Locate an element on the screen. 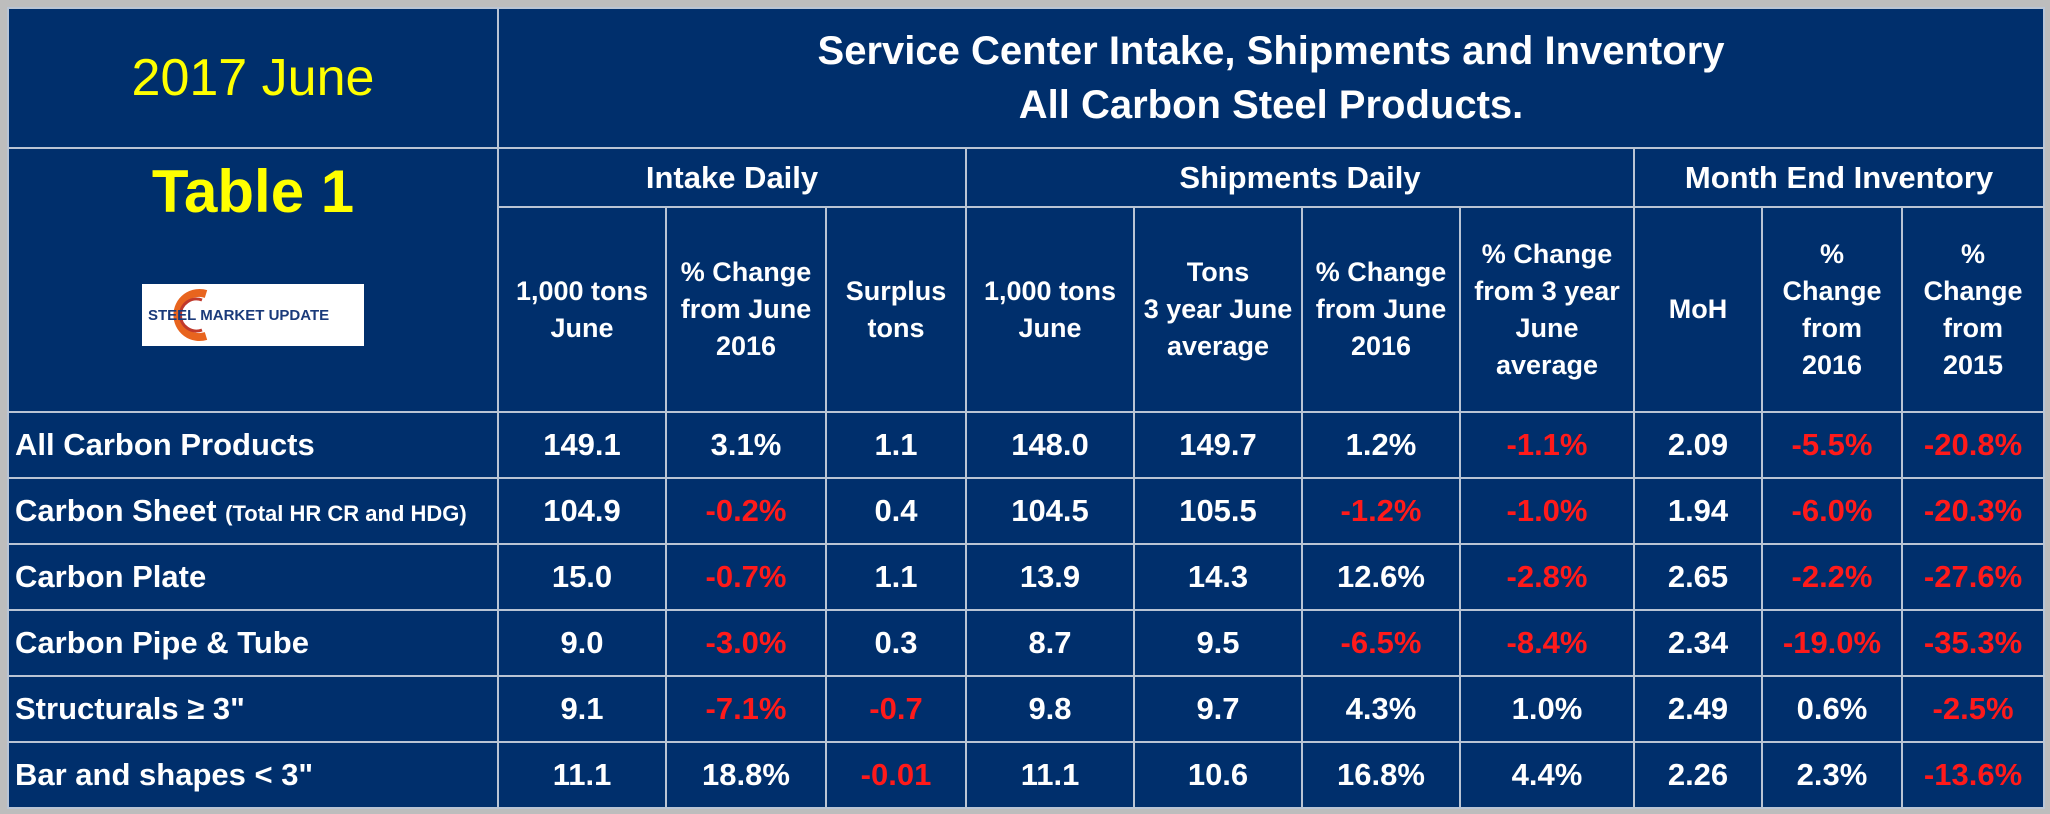  table-cell: -20.8% is located at coordinates (1973, 445).